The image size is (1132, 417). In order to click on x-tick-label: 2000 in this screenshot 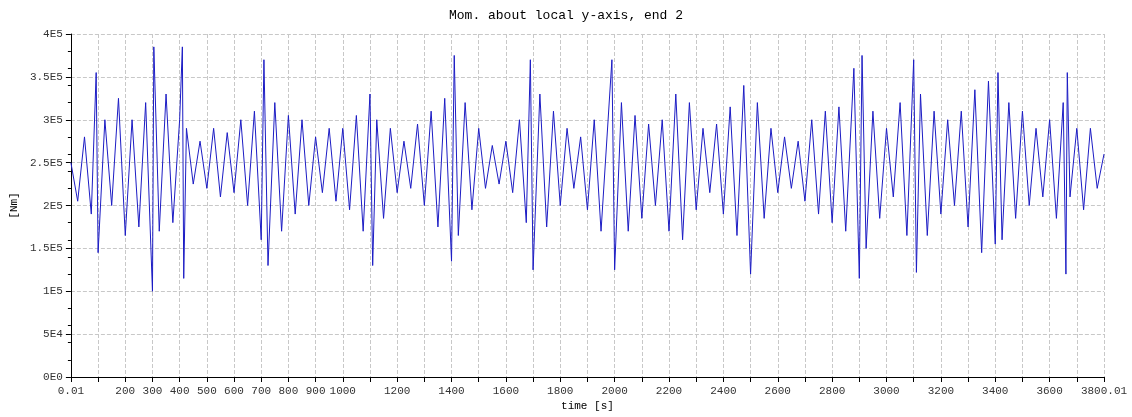, I will do `click(614, 390)`.